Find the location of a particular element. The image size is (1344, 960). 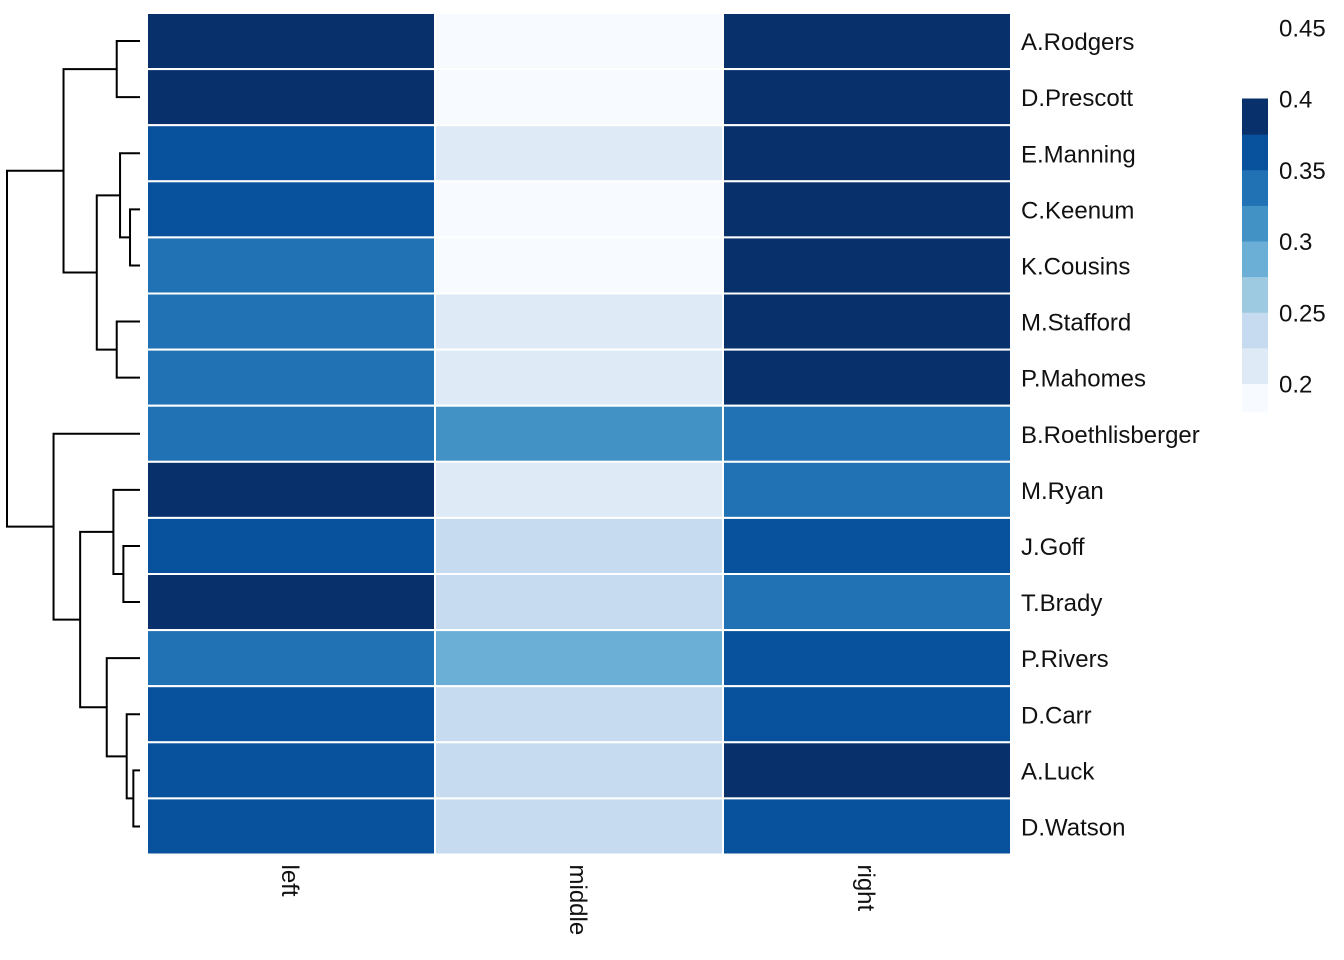

heatmap-cell-arodgers-middle is located at coordinates (579, 41).